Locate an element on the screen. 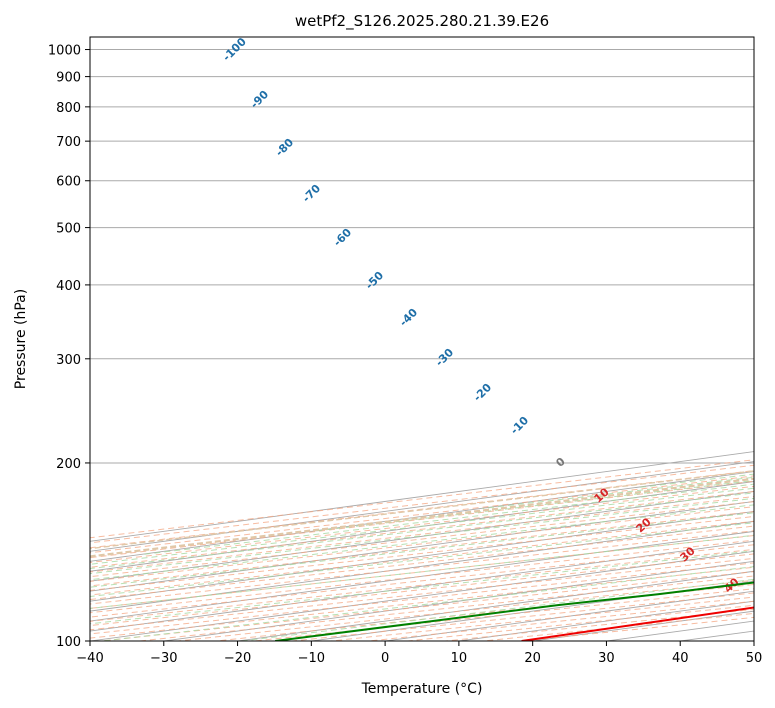  x-tick-label: 40 is located at coordinates (680, 658).